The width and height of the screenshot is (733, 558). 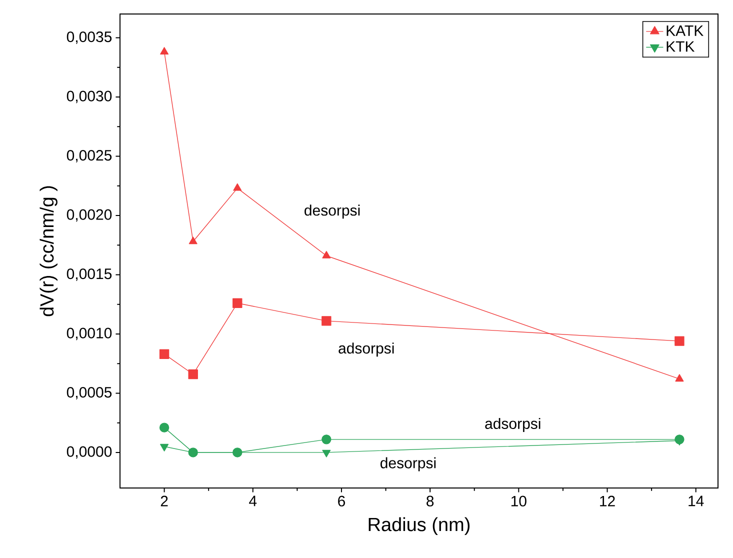 I want to click on y-tick-label: 0,0005, so click(x=89, y=393).